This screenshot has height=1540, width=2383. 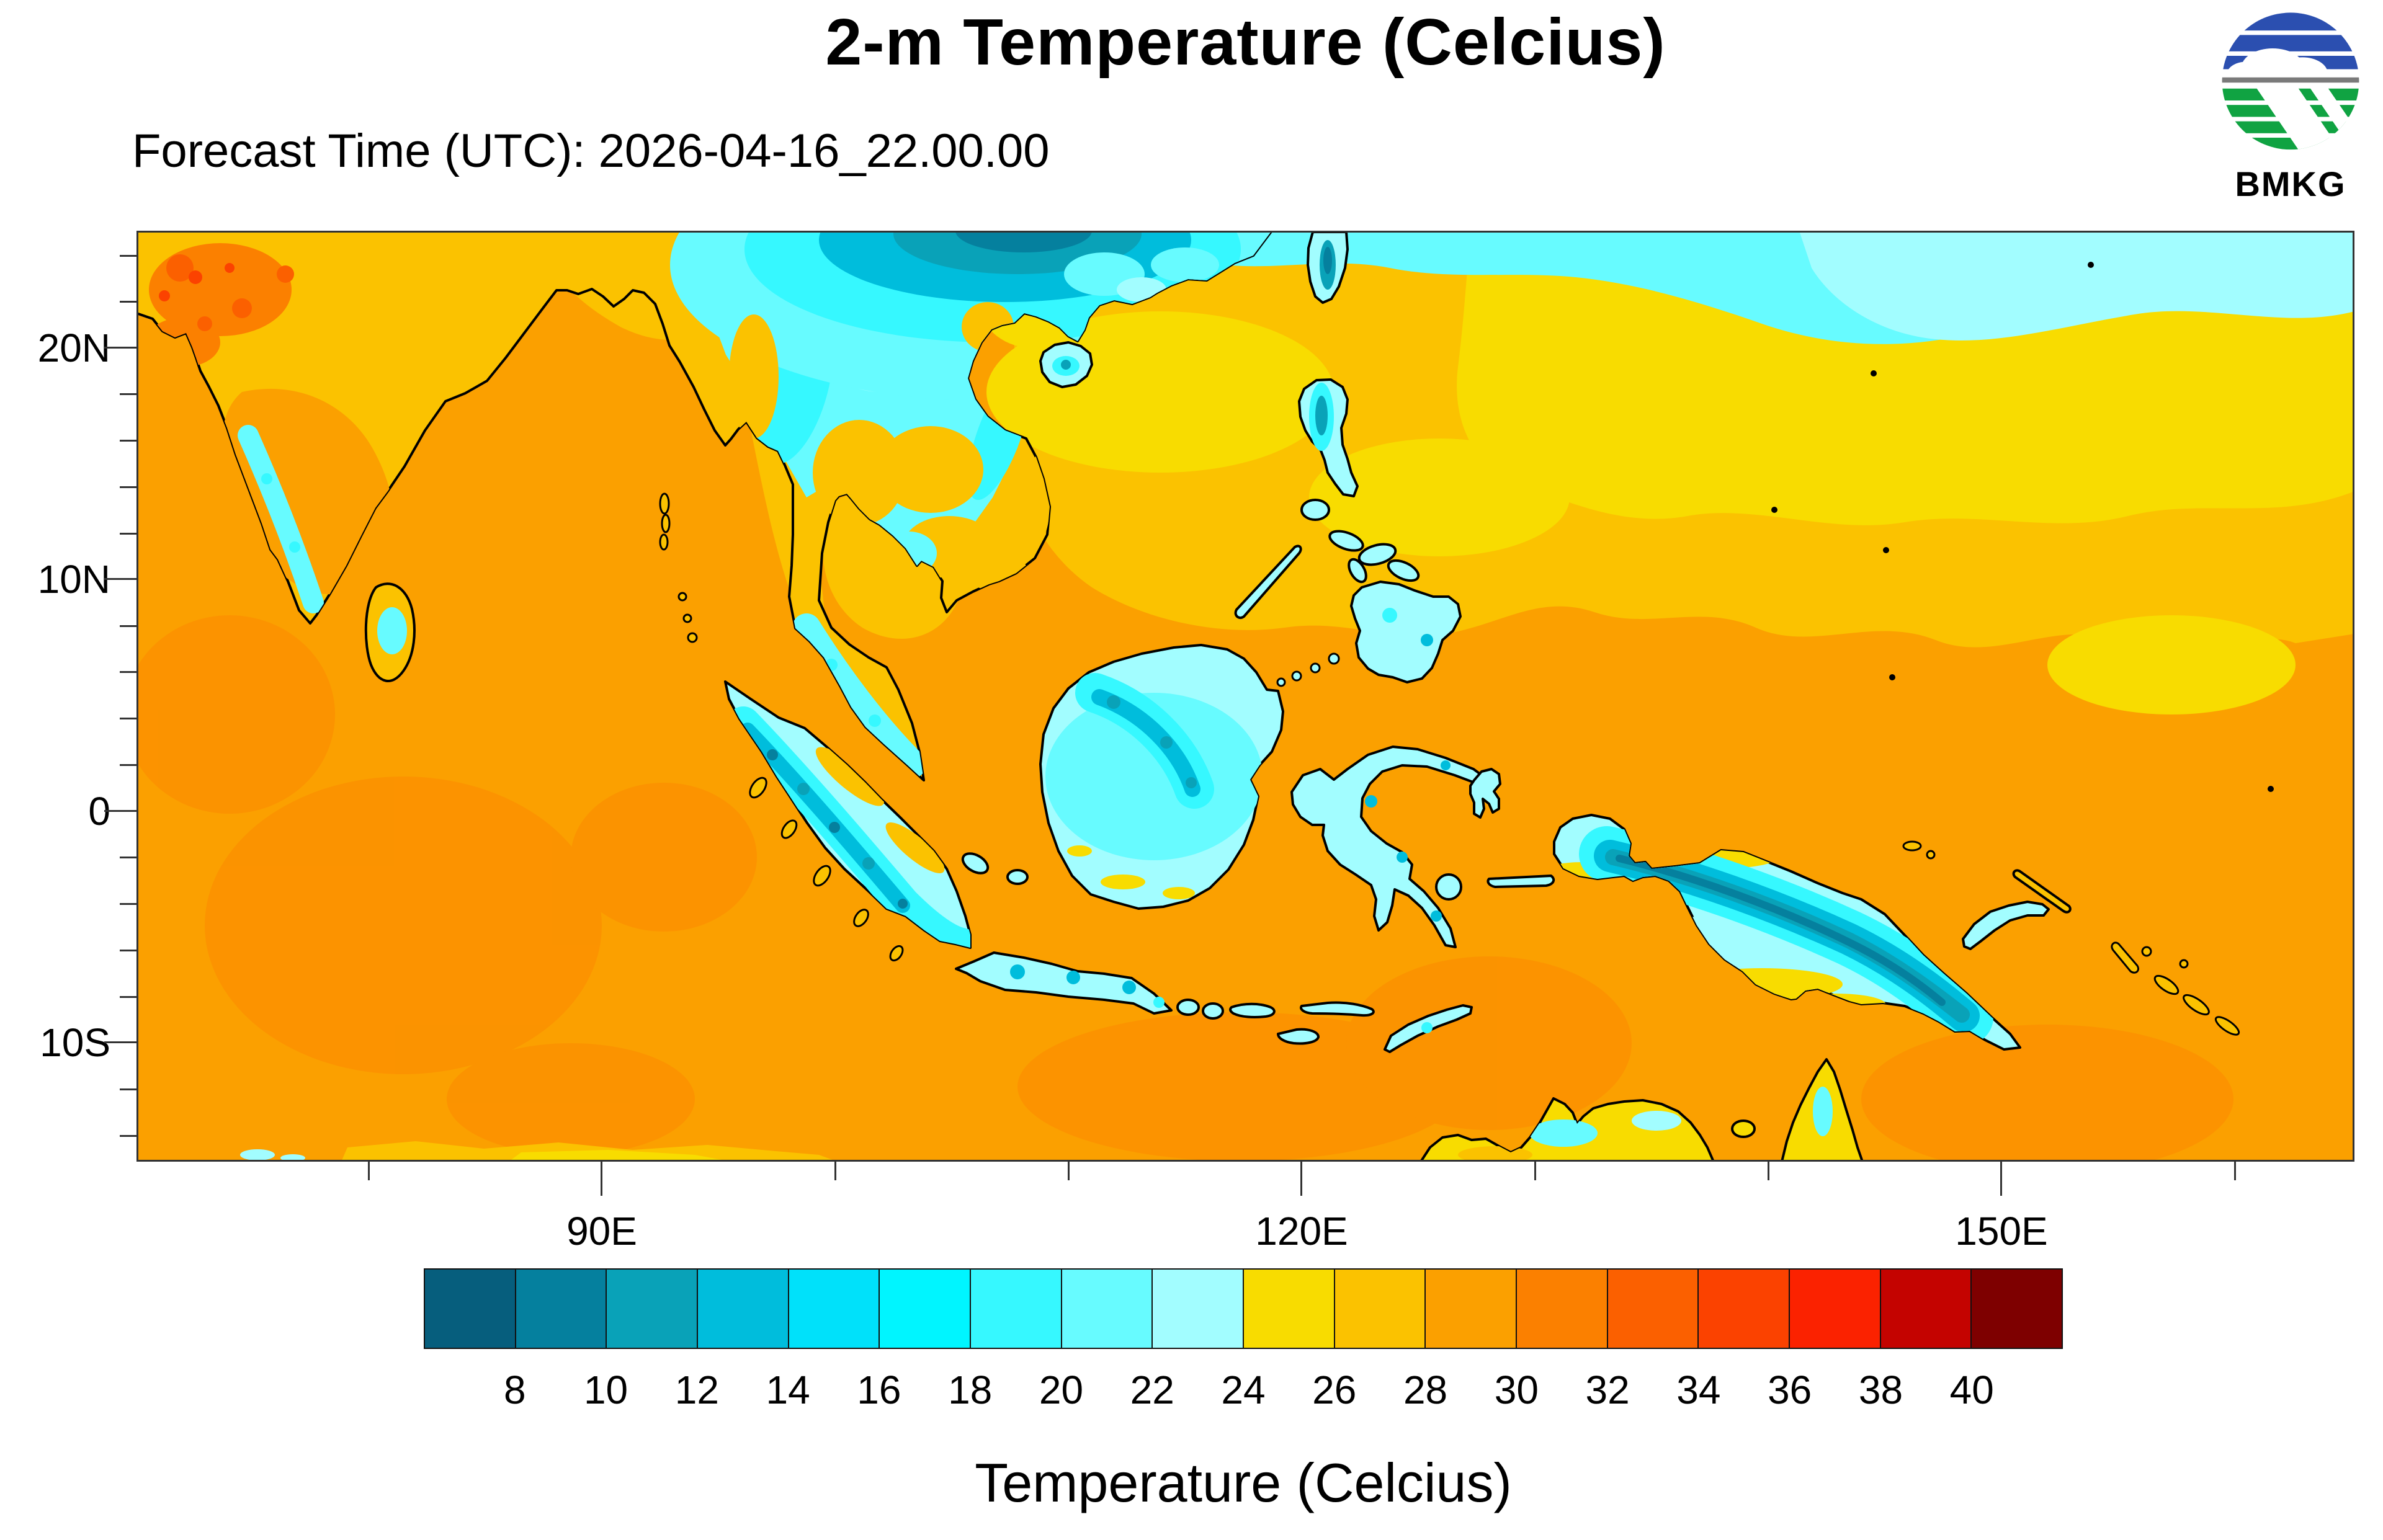 What do you see at coordinates (2071, 938) in the screenshot?
I see `islands-solomon` at bounding box center [2071, 938].